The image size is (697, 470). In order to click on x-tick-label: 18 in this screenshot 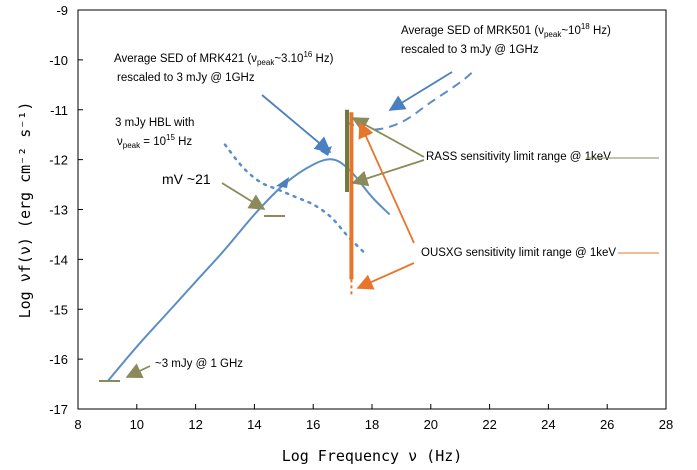, I will do `click(372, 424)`.